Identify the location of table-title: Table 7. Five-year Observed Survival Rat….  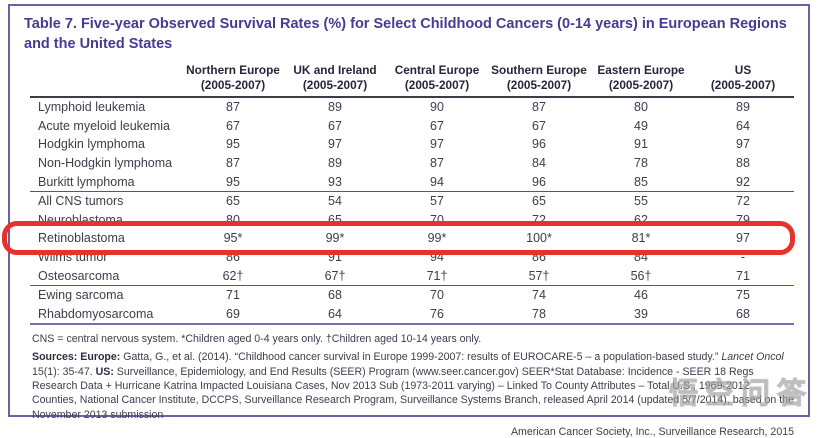
(405, 34).